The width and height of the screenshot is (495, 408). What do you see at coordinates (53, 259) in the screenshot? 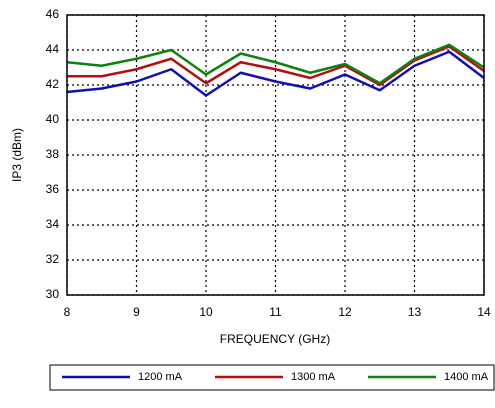
I see `y-tick-label: 32` at bounding box center [53, 259].